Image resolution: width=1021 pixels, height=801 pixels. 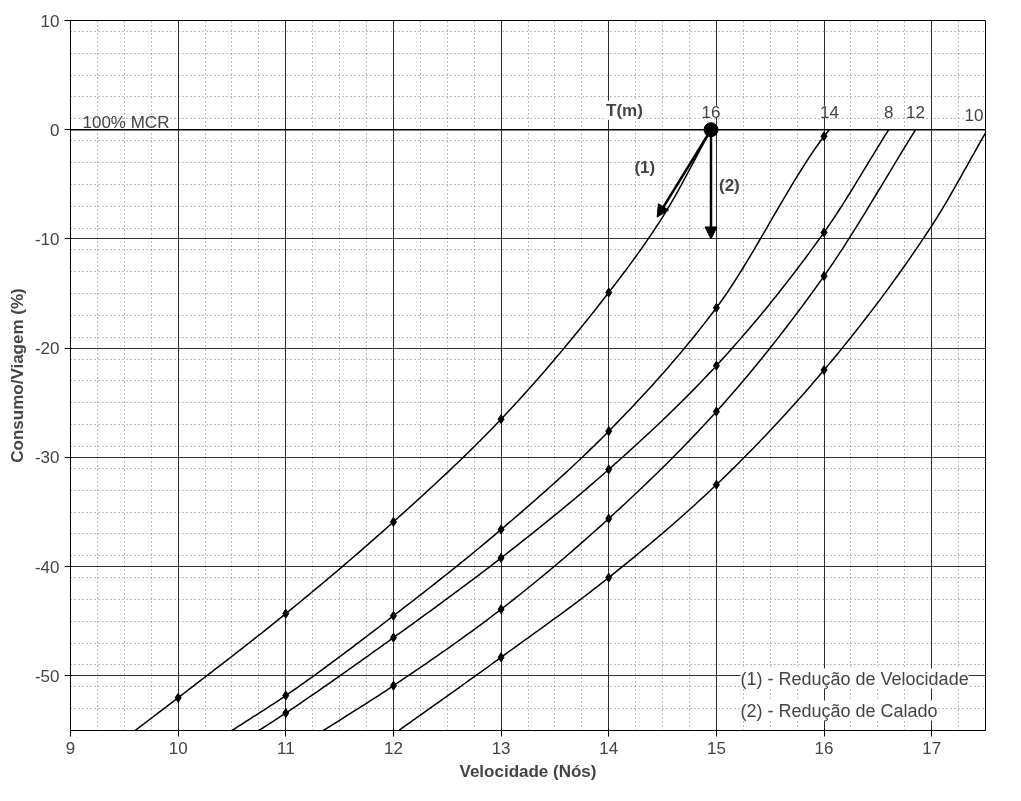 What do you see at coordinates (70, 748) in the screenshot?
I see `x-tick-label: 9` at bounding box center [70, 748].